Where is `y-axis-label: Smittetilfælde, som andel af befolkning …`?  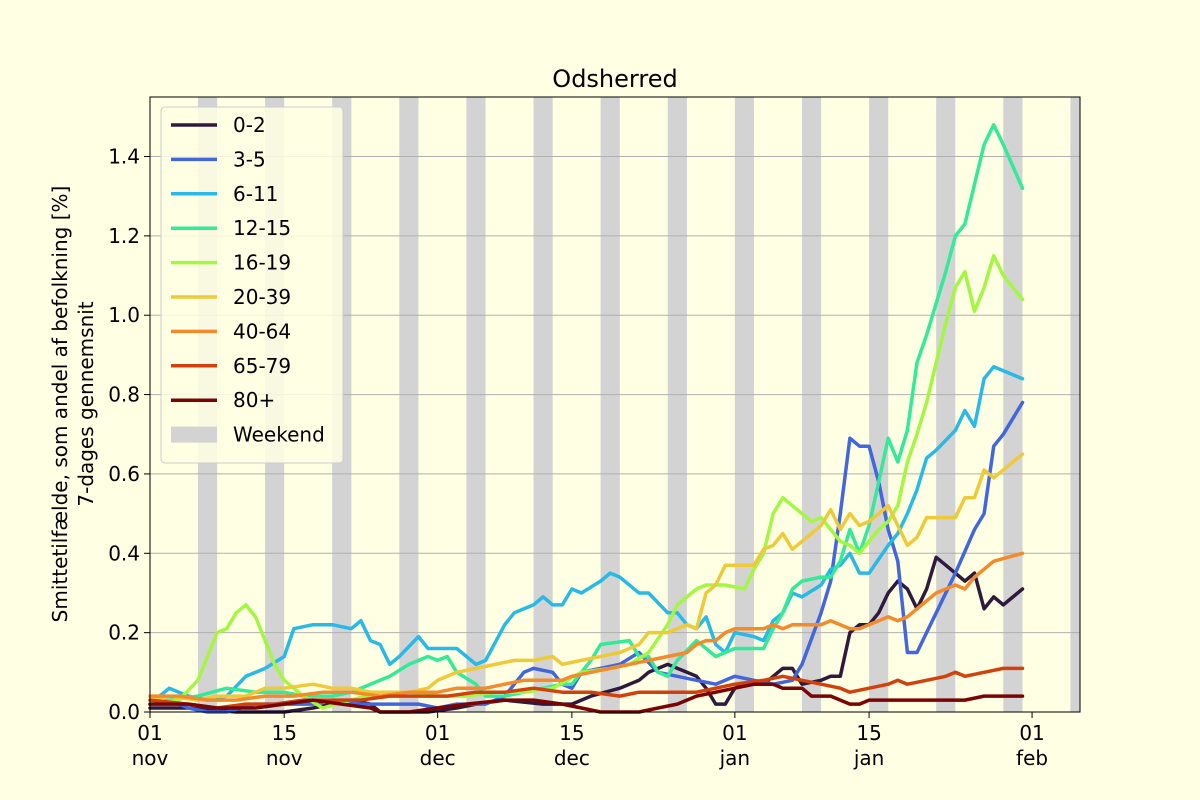
y-axis-label: Smittetilfælde, som andel af befolkning … is located at coordinates (60, 404).